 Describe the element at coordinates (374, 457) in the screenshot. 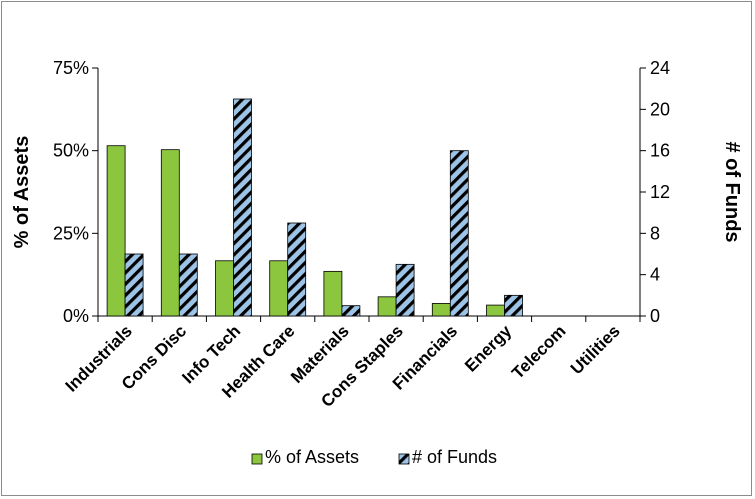

I see `legend: % of Assets # of Funds` at that location.